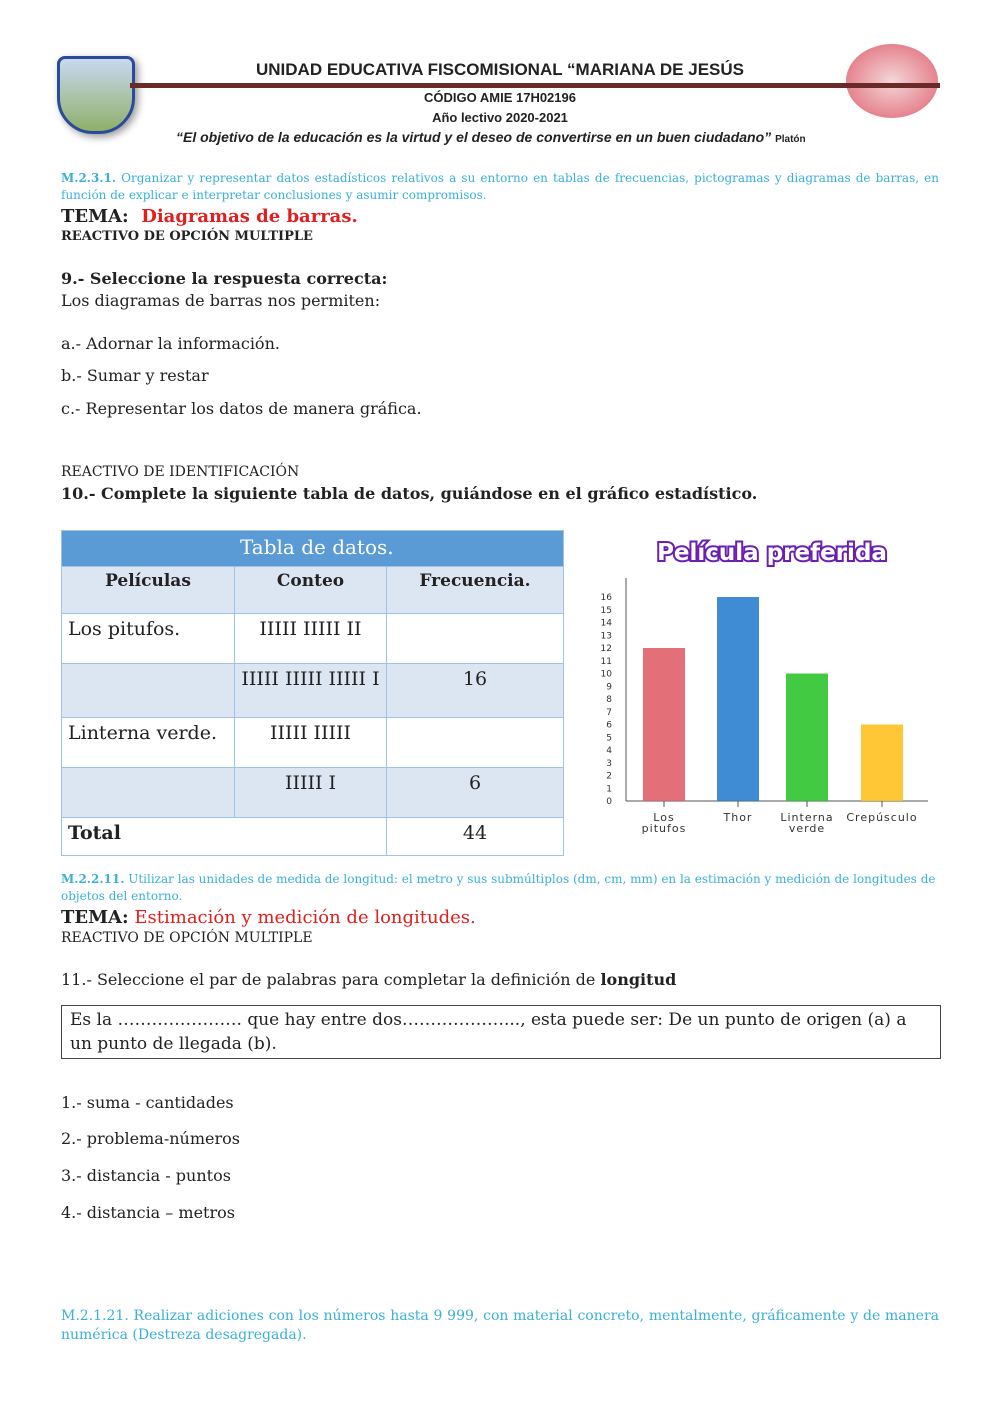  I want to click on school-year: Año lectivo 2020-2021, so click(500, 117).